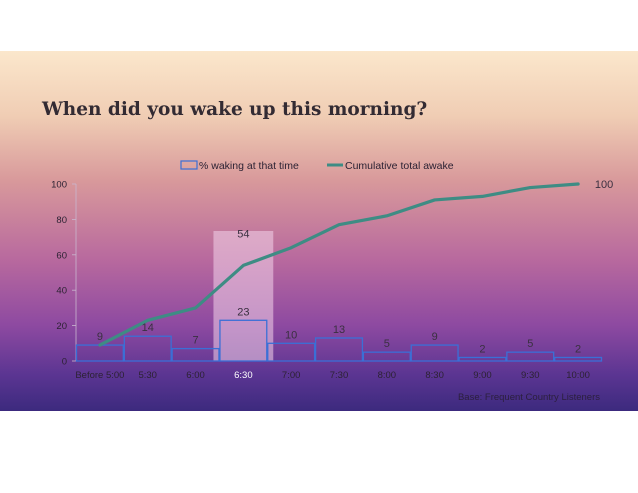  Describe the element at coordinates (243, 375) in the screenshot. I see `x-tick-label: 6:30` at that location.